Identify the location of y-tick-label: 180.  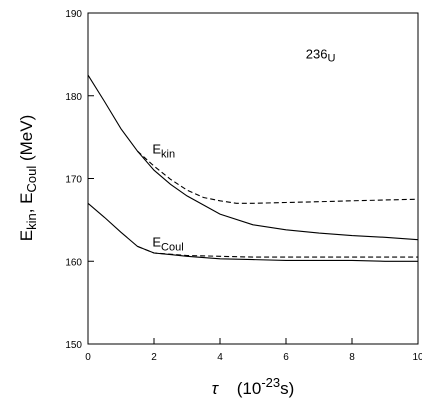
(73, 97).